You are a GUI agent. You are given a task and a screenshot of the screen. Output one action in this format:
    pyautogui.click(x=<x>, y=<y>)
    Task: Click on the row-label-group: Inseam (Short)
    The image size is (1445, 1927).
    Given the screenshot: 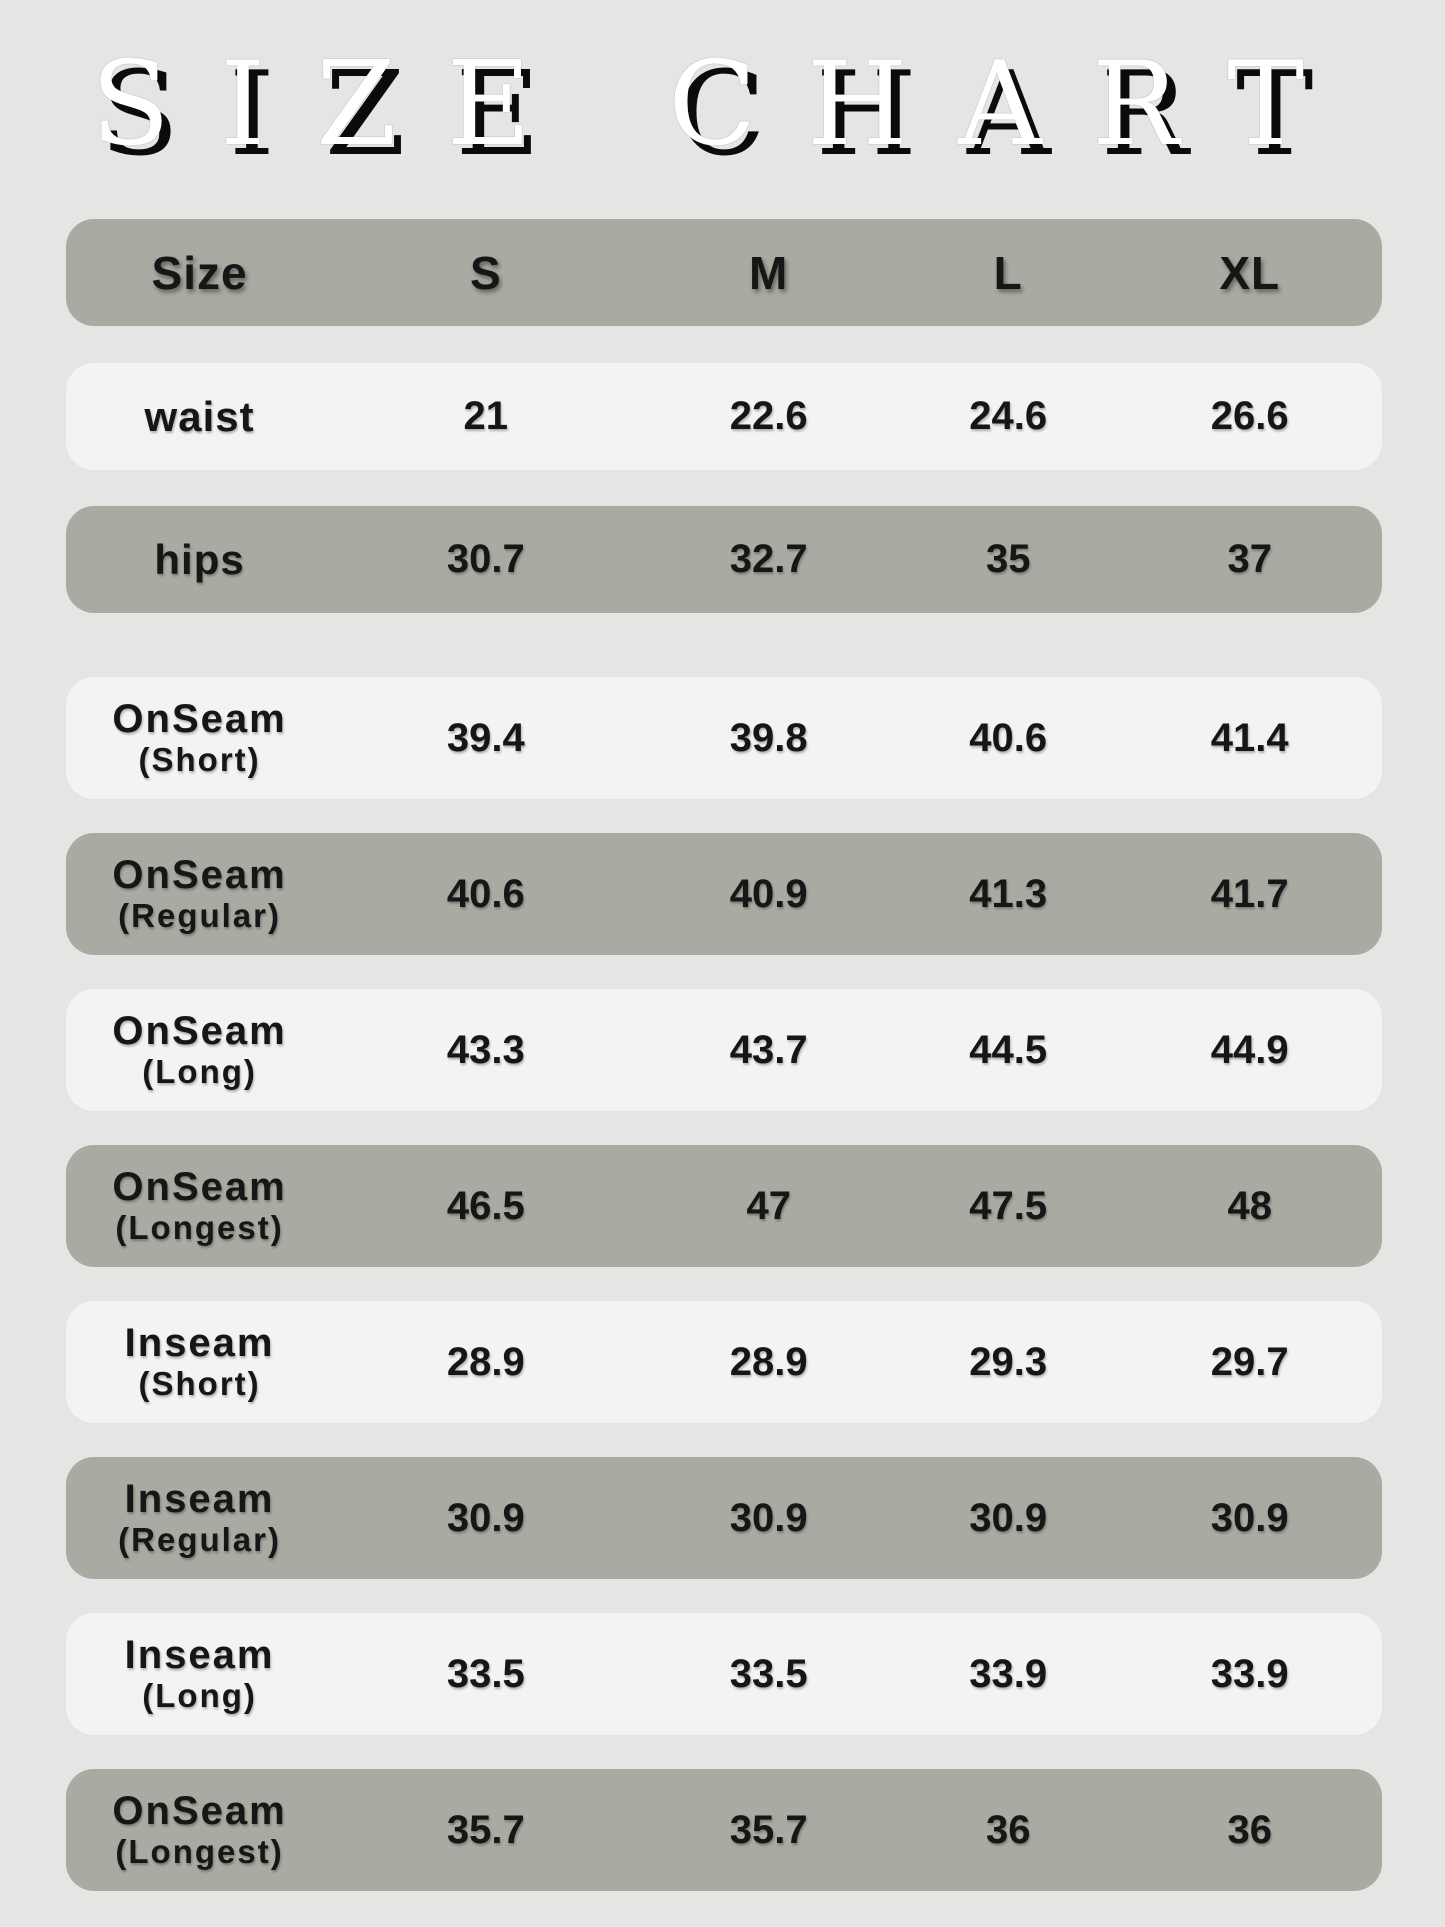 What is the action you would take?
    pyautogui.click(x=199, y=1362)
    